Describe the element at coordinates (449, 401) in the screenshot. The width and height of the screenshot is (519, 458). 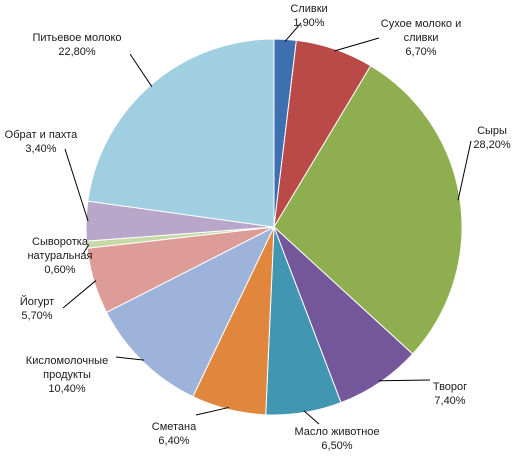
I see `slice-value-label: 7,40%` at that location.